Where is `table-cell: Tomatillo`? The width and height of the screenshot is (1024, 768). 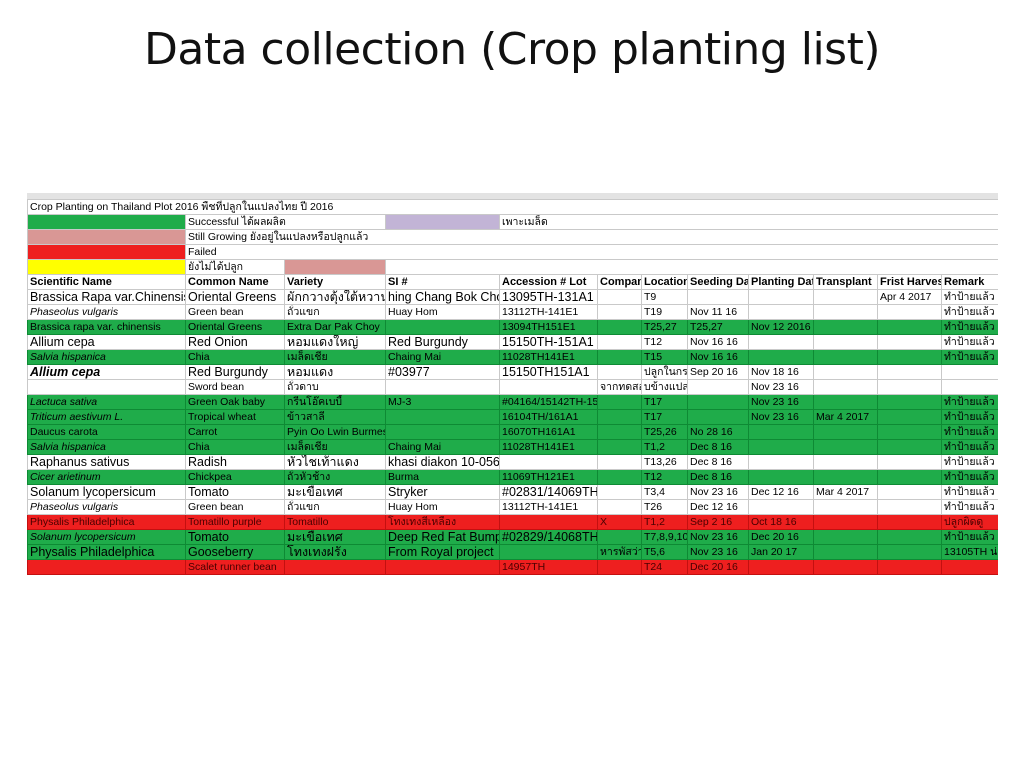 table-cell: Tomatillo is located at coordinates (335, 522).